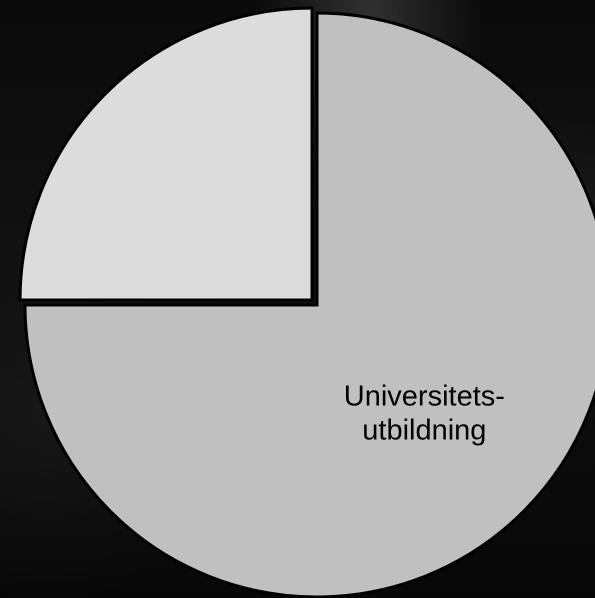  What do you see at coordinates (424, 396) in the screenshot?
I see `pie-slice-label-line: Universitets-` at bounding box center [424, 396].